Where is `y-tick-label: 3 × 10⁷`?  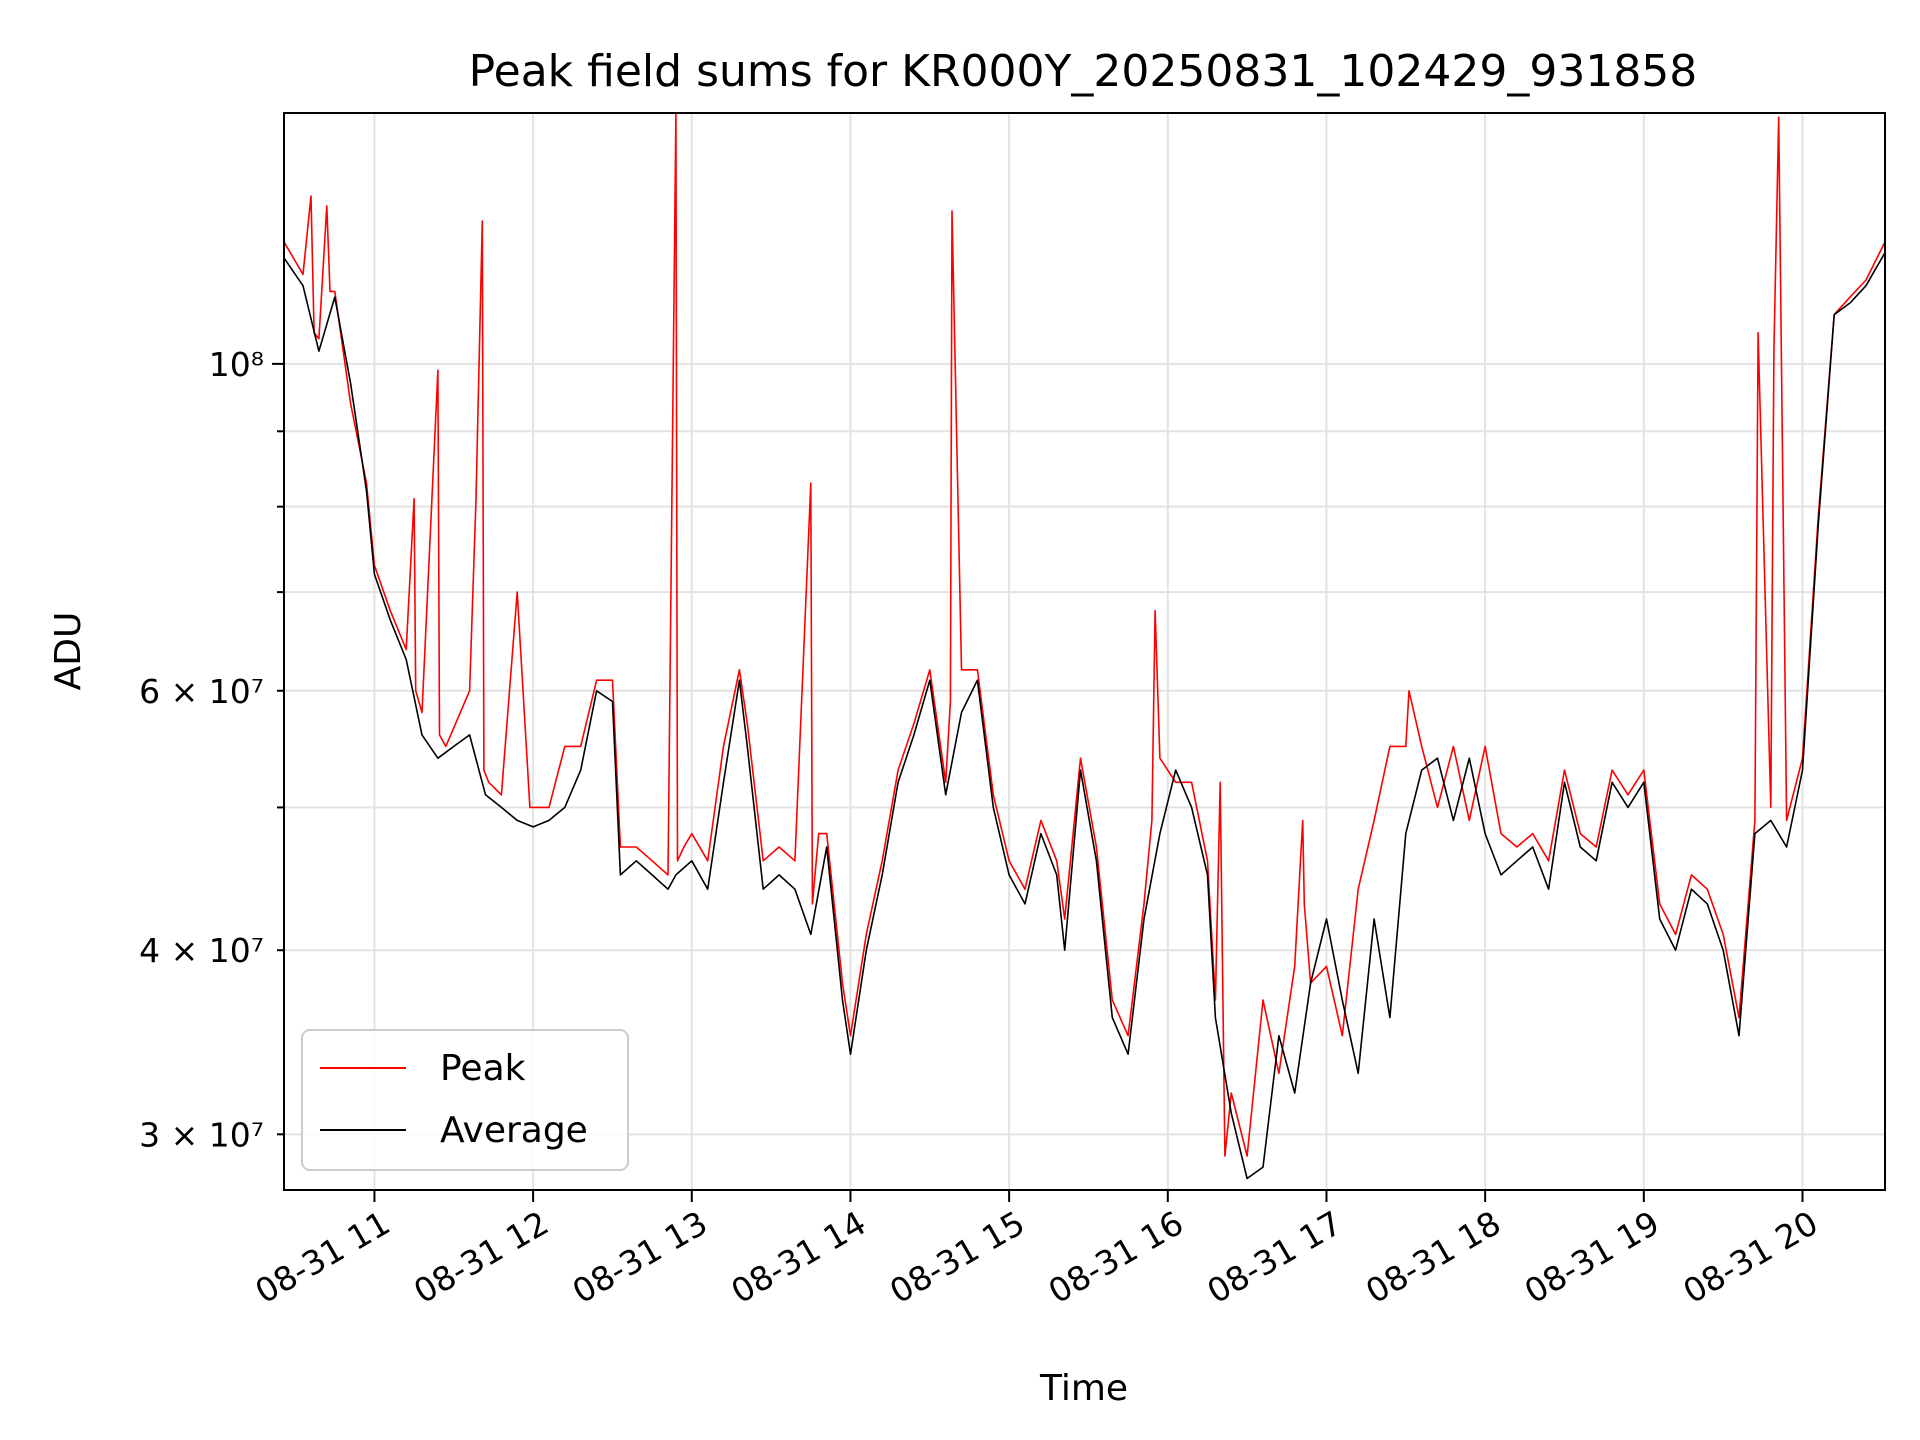 y-tick-label: 3 × 10⁷ is located at coordinates (201, 1134).